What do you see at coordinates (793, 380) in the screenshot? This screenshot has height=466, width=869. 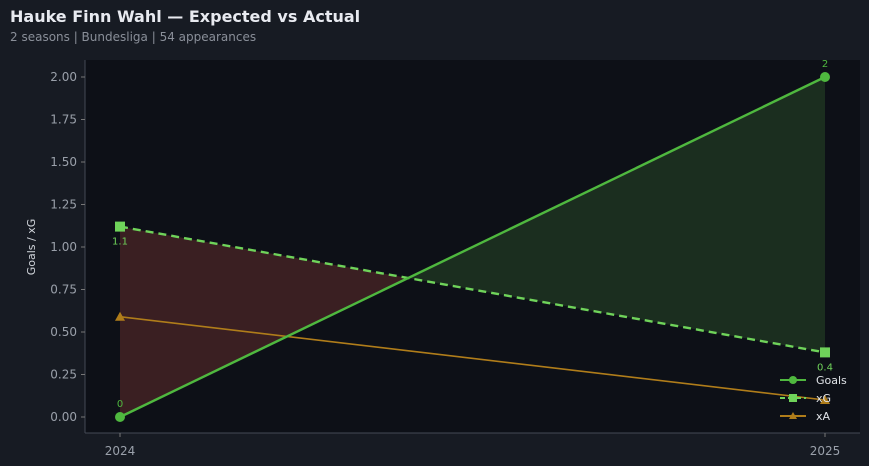 I see `legend-marker-Goals` at bounding box center [793, 380].